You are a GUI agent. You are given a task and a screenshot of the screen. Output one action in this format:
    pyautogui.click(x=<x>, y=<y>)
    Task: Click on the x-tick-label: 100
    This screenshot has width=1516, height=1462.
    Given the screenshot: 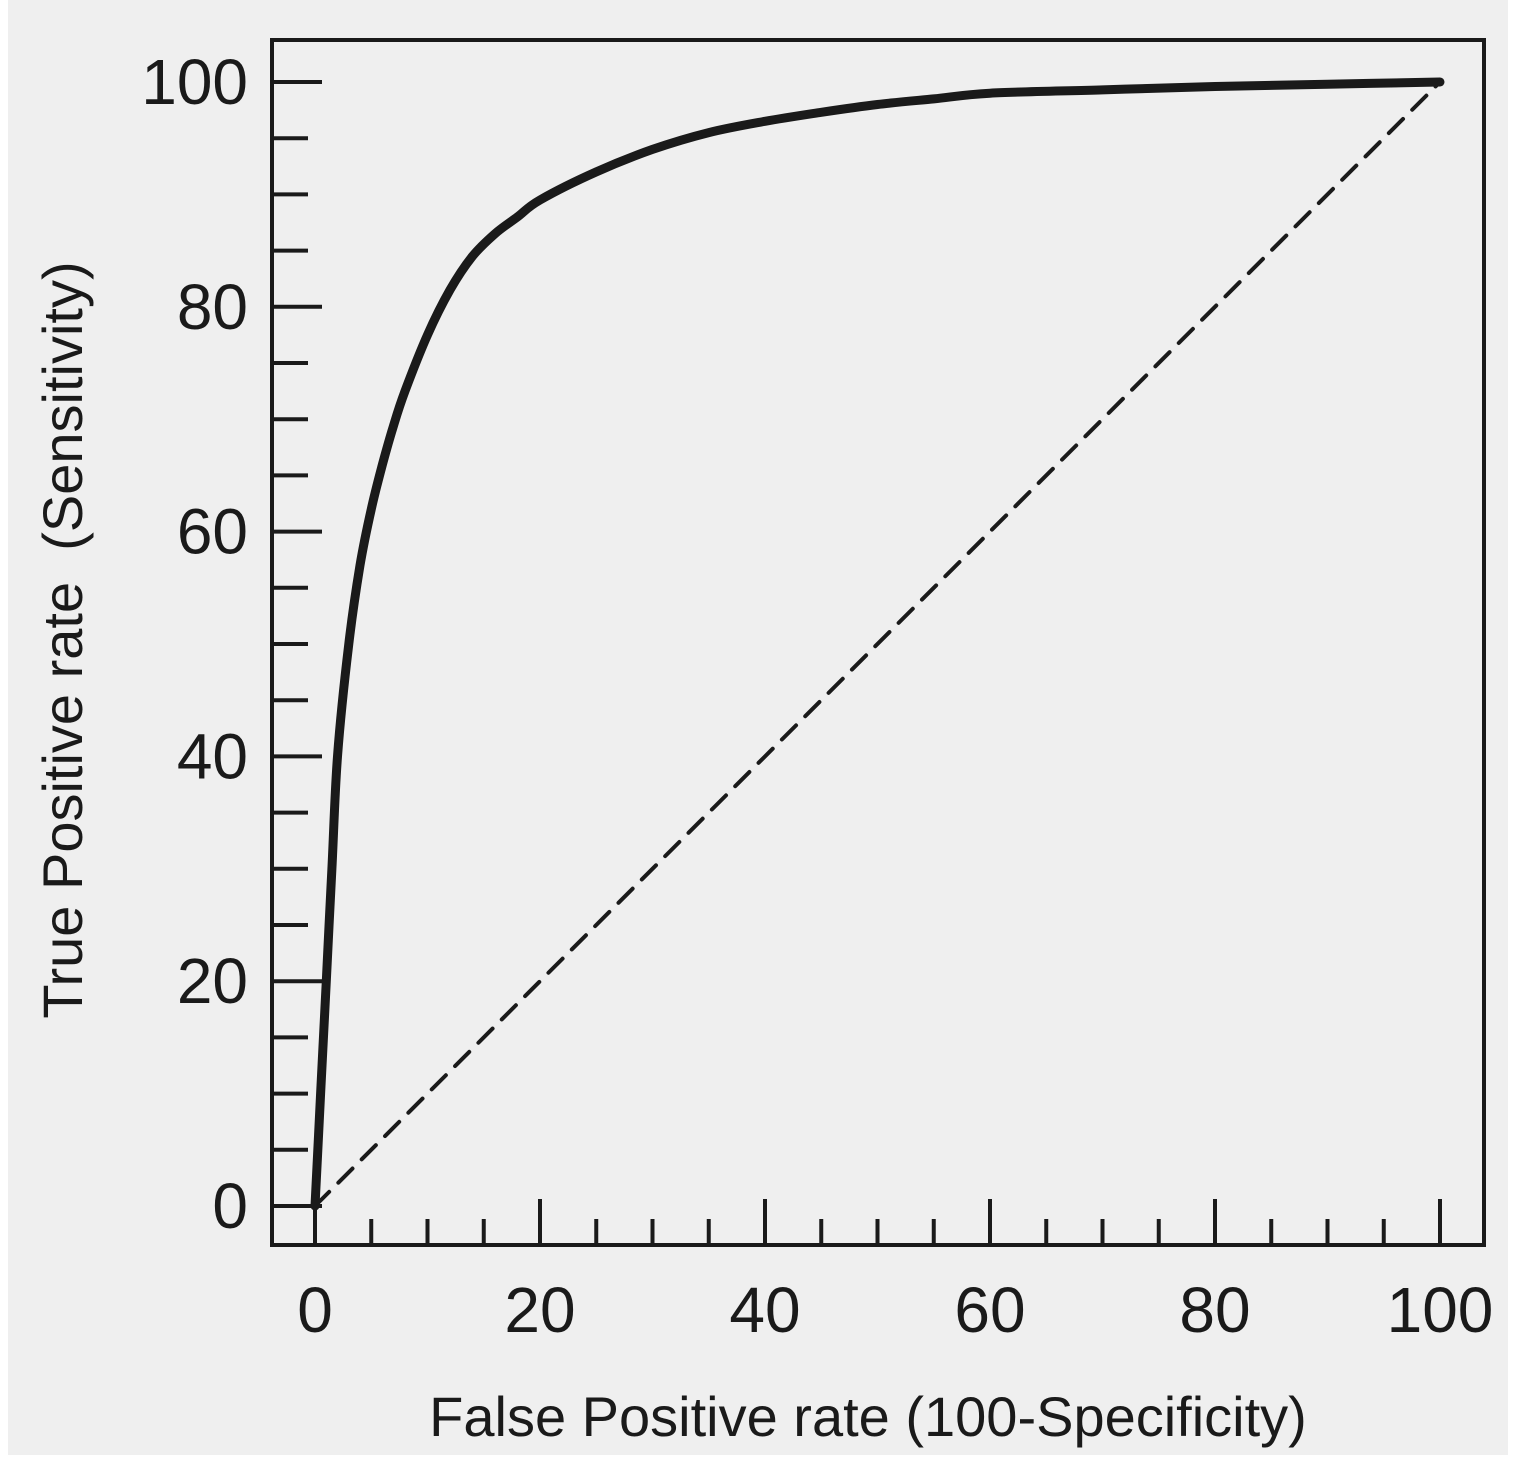 What is the action you would take?
    pyautogui.click(x=1440, y=1310)
    